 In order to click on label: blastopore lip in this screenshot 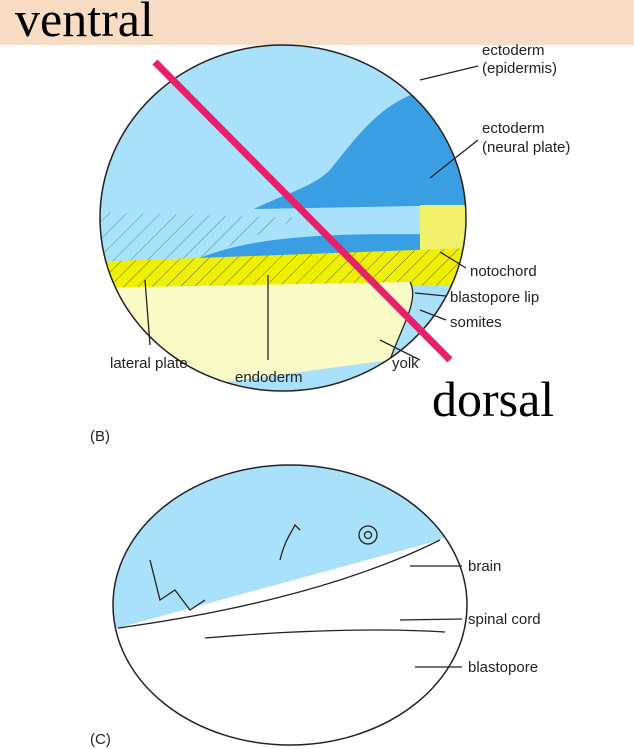, I will do `click(494, 297)`.